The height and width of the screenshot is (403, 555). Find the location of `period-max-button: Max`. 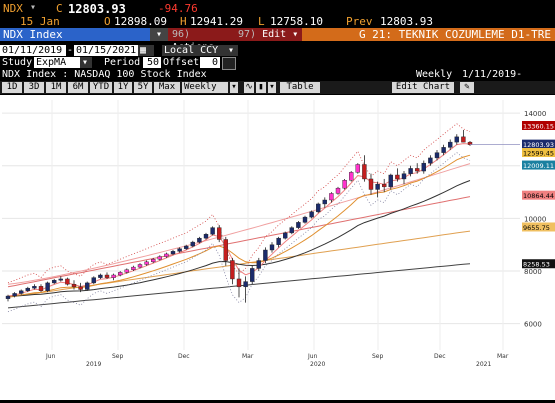

period-max-button: Max is located at coordinates (167, 87).